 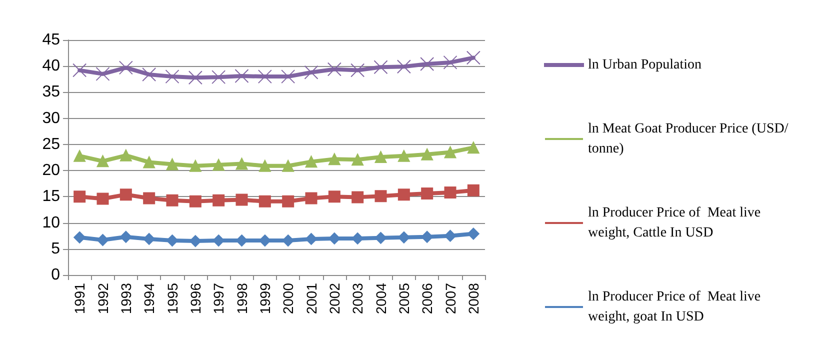 I want to click on x-tick-label: 2008, so click(x=473, y=298).